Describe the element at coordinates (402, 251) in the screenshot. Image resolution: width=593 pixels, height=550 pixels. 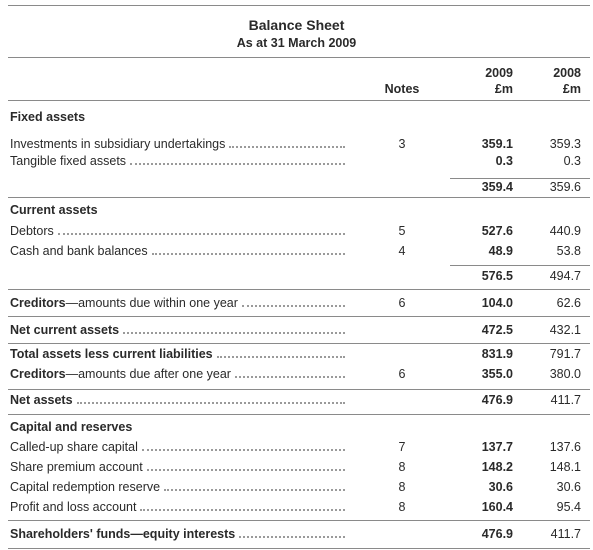
I see `note: 4` at that location.